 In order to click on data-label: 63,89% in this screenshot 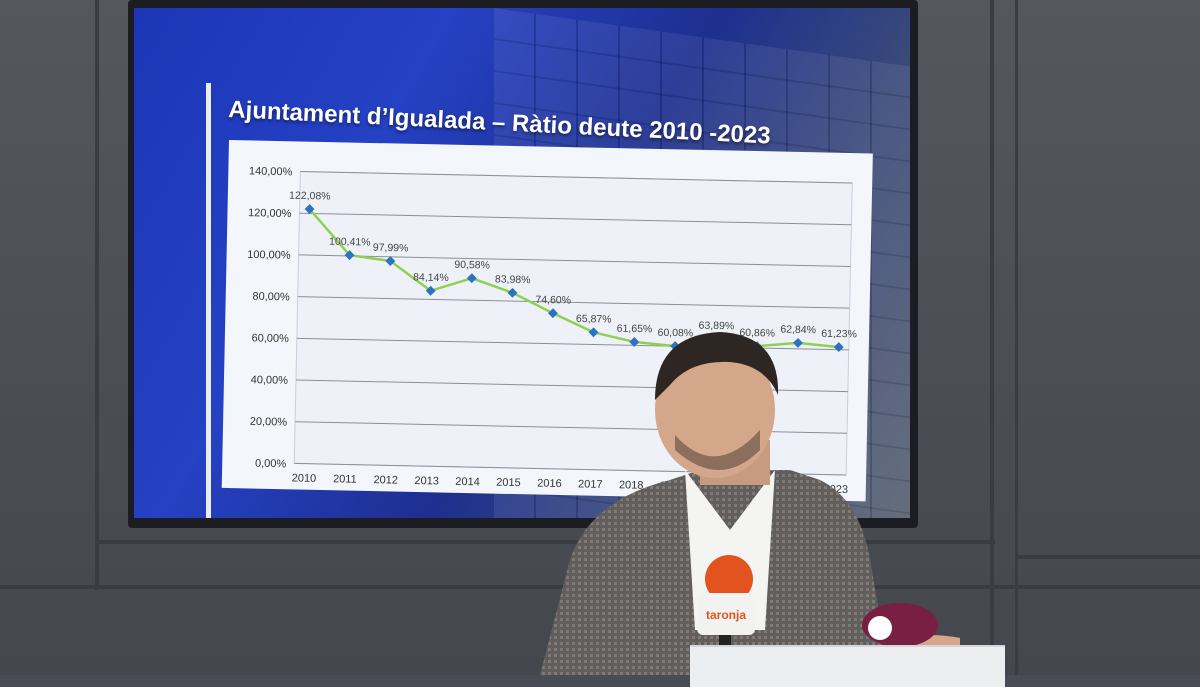, I will do `click(717, 326)`.